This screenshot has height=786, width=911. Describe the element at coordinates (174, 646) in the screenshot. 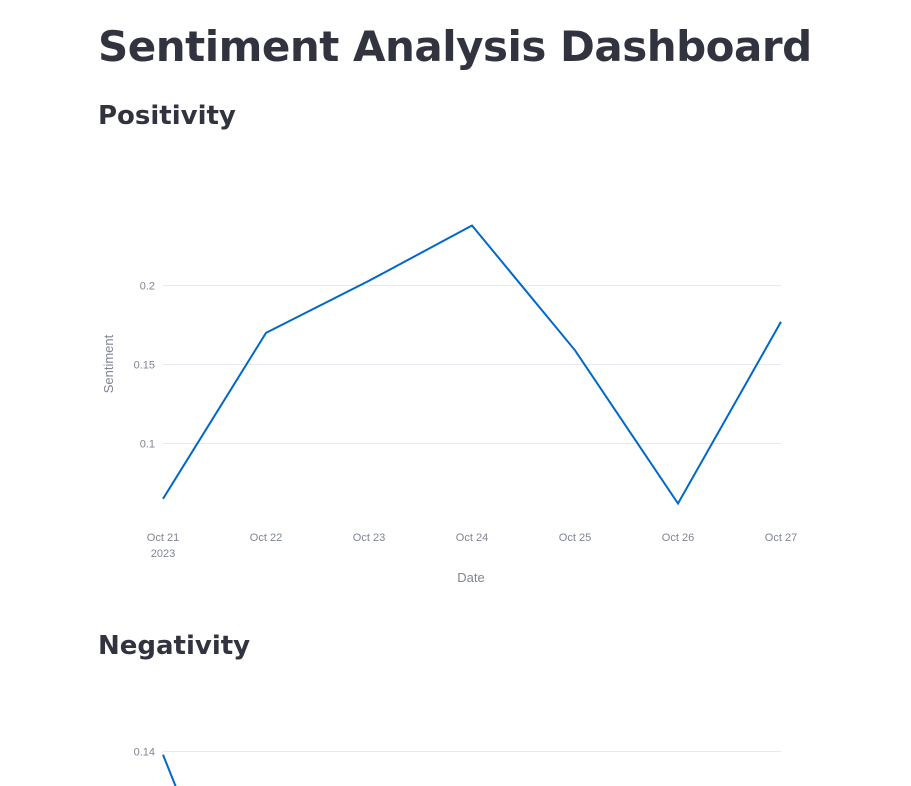

I see `negativity-section-title: Negativity` at that location.